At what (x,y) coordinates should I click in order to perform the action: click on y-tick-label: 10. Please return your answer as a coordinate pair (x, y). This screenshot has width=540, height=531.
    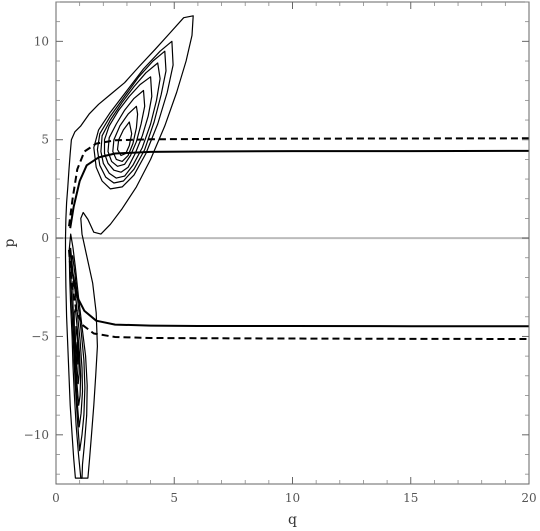
    Looking at the image, I should click on (41, 41).